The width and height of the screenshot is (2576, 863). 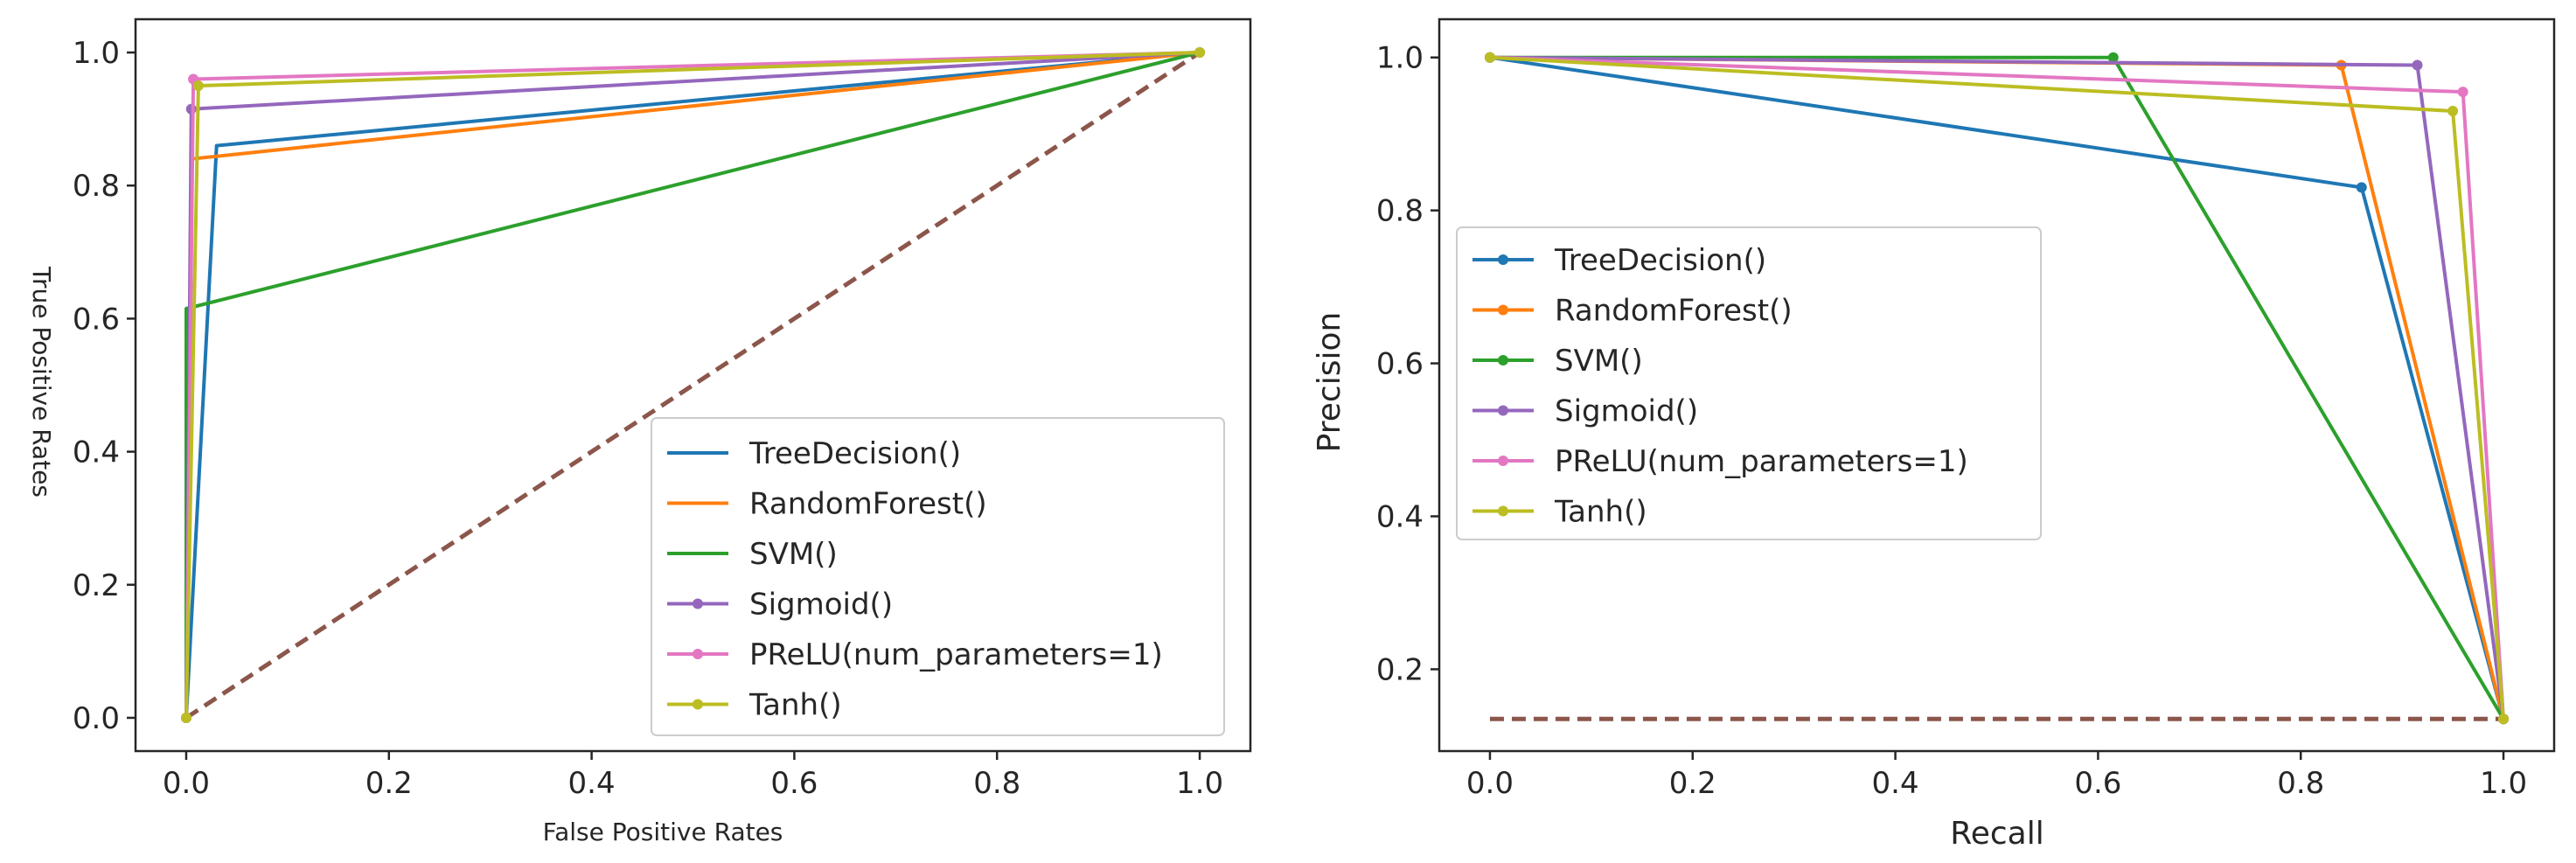 I want to click on pr-legend-label-tanh: Tanh(), so click(x=1600, y=512).